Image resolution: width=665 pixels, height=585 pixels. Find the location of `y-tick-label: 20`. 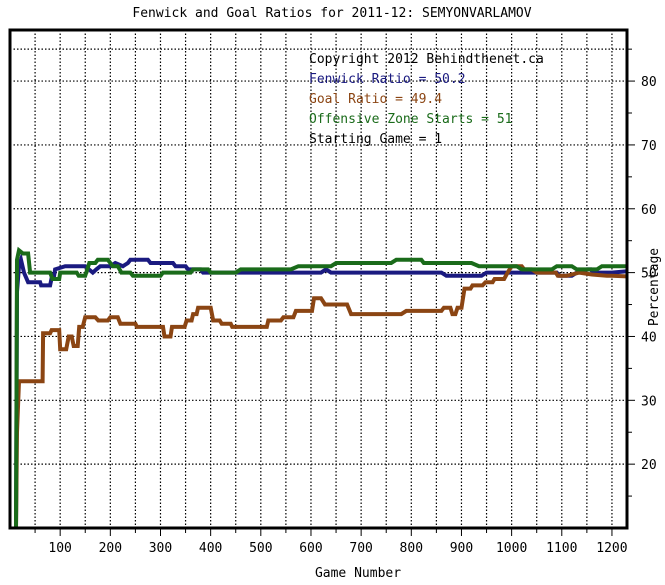

y-tick-label: 20 is located at coordinates (649, 465).